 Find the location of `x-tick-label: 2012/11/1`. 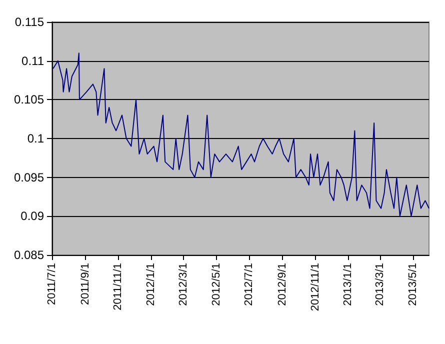

x-tick-label: 2012/11/1 is located at coordinates (315, 287).